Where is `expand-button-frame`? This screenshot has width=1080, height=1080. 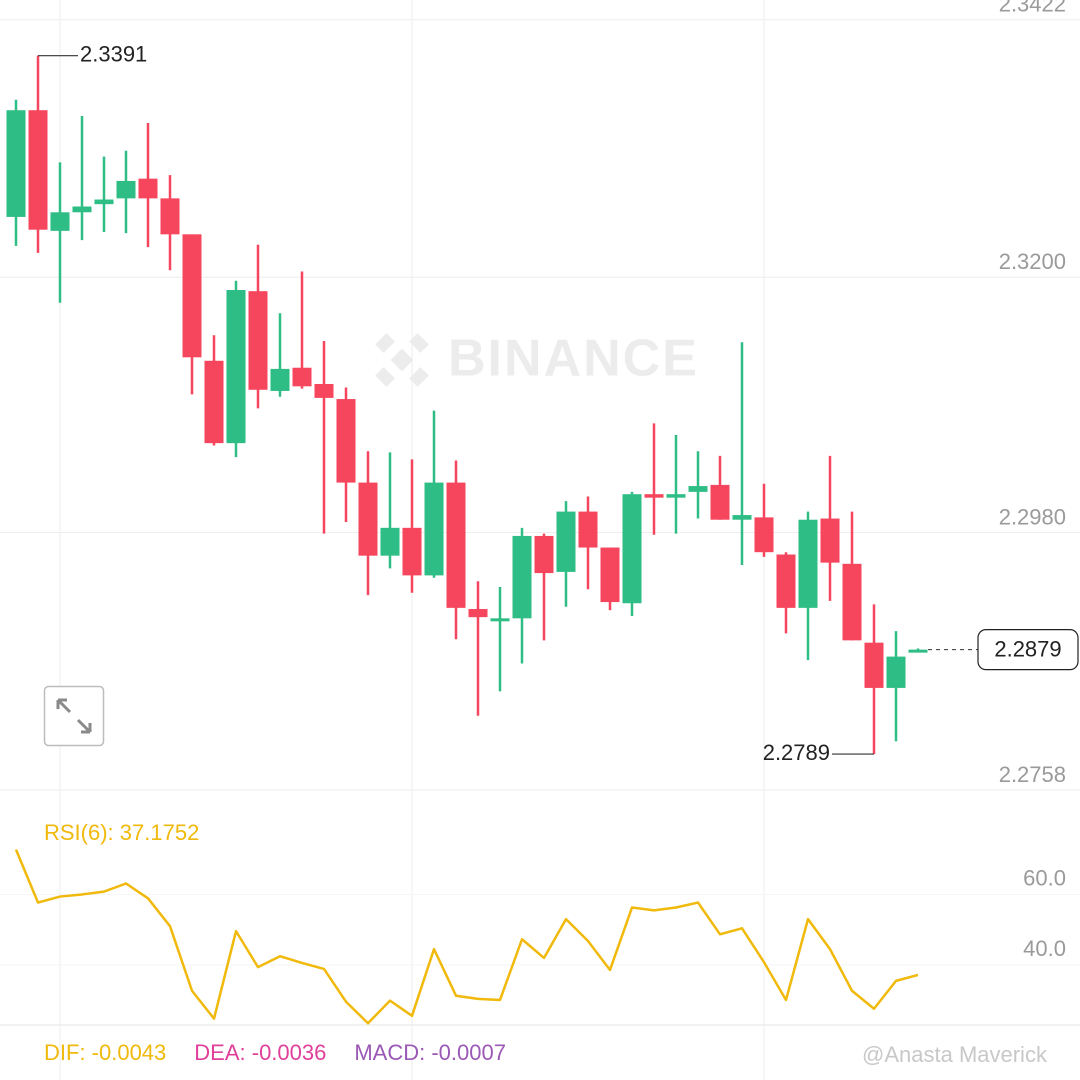 expand-button-frame is located at coordinates (74, 716).